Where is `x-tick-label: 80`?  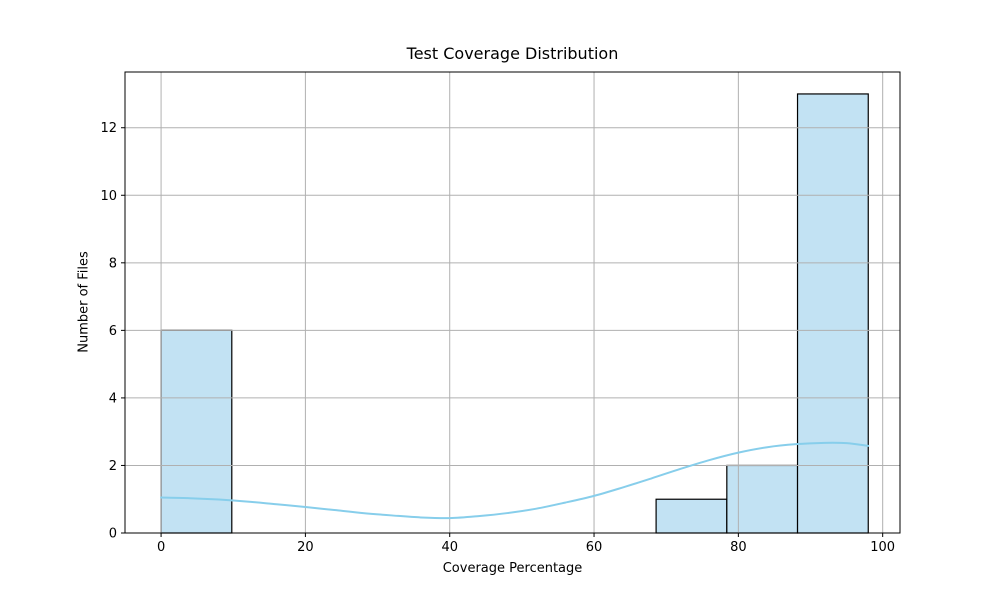
x-tick-label: 80 is located at coordinates (738, 547).